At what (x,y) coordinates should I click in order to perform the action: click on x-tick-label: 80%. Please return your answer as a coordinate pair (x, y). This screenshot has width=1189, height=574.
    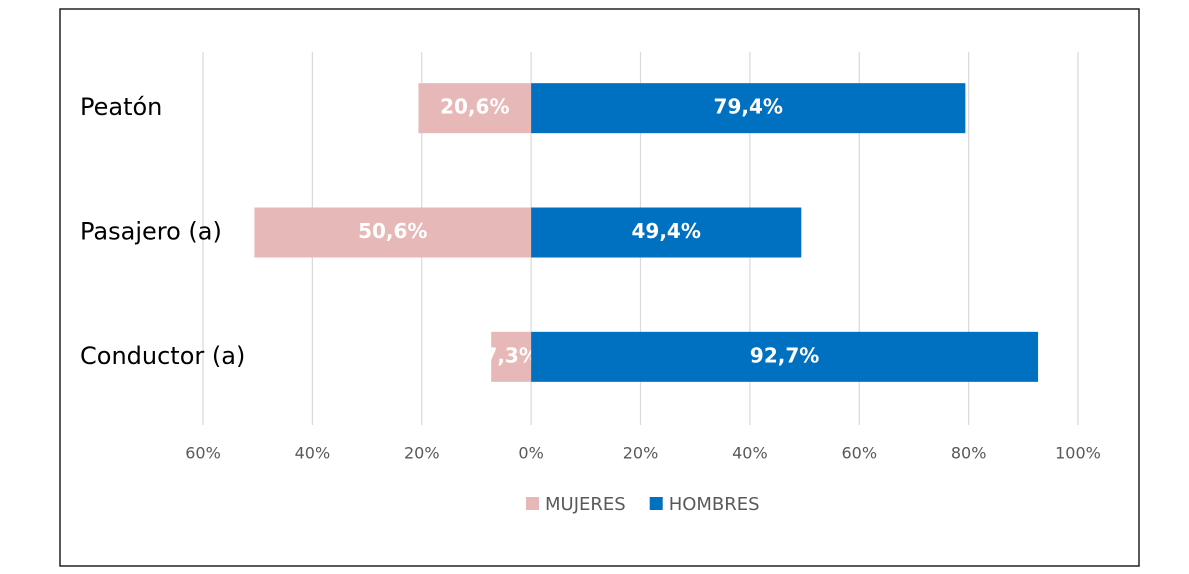
    Looking at the image, I should click on (969, 453).